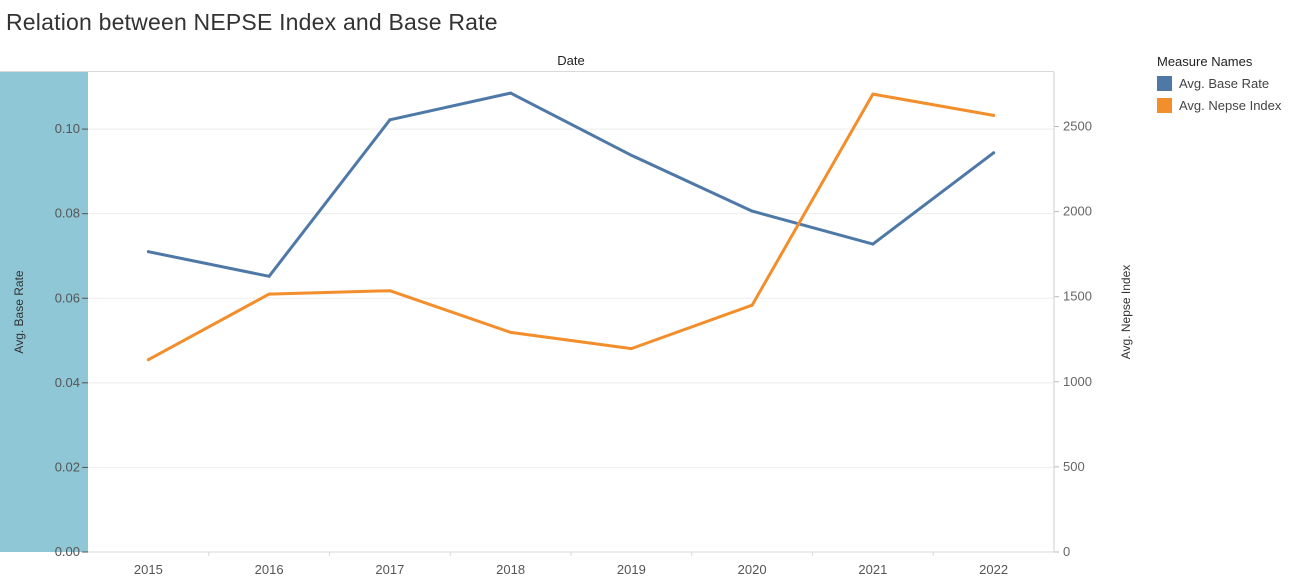  Describe the element at coordinates (993, 569) in the screenshot. I see `x-tick-label: 2022` at that location.